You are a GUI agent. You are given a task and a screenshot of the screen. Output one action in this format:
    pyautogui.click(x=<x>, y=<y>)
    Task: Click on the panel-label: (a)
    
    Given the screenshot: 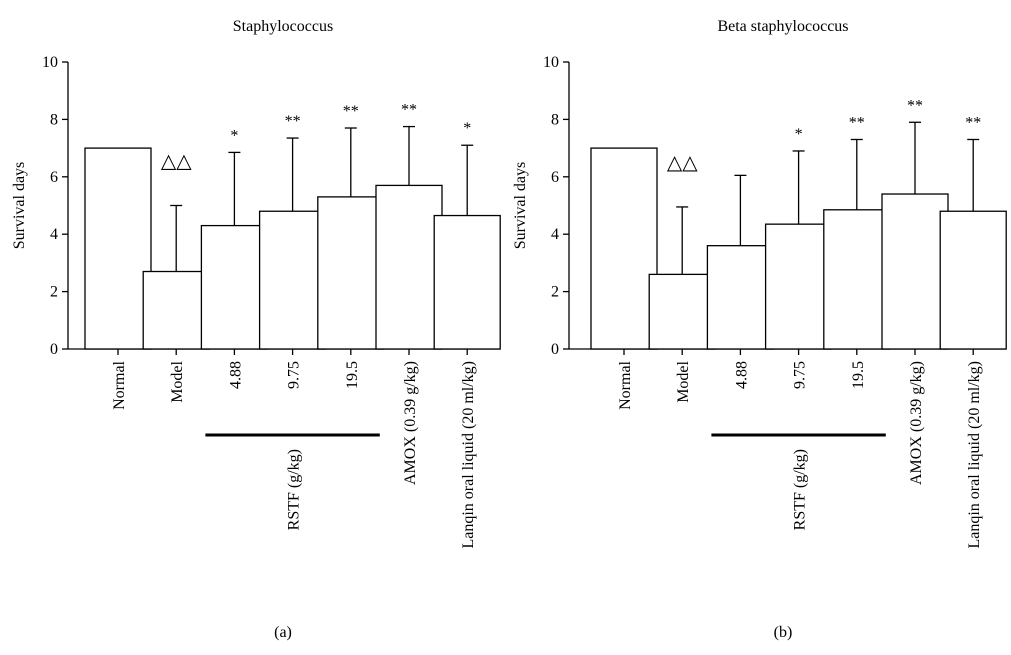 What is the action you would take?
    pyautogui.click(x=283, y=632)
    